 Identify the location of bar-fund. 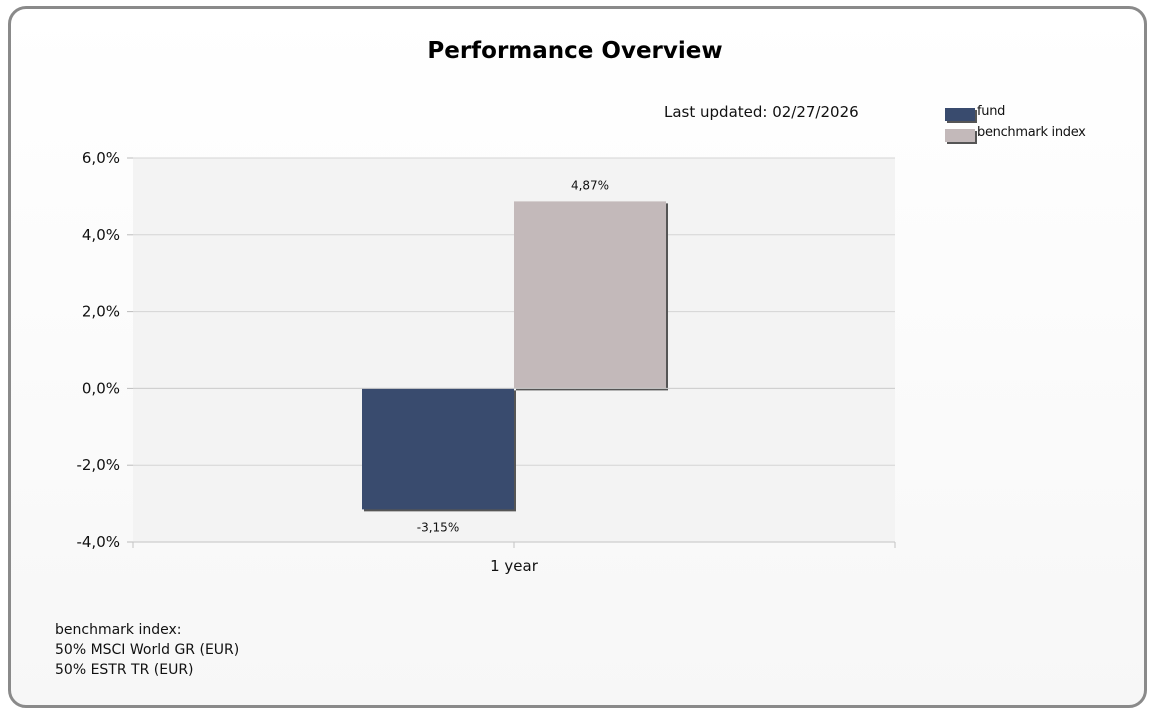
(438, 449).